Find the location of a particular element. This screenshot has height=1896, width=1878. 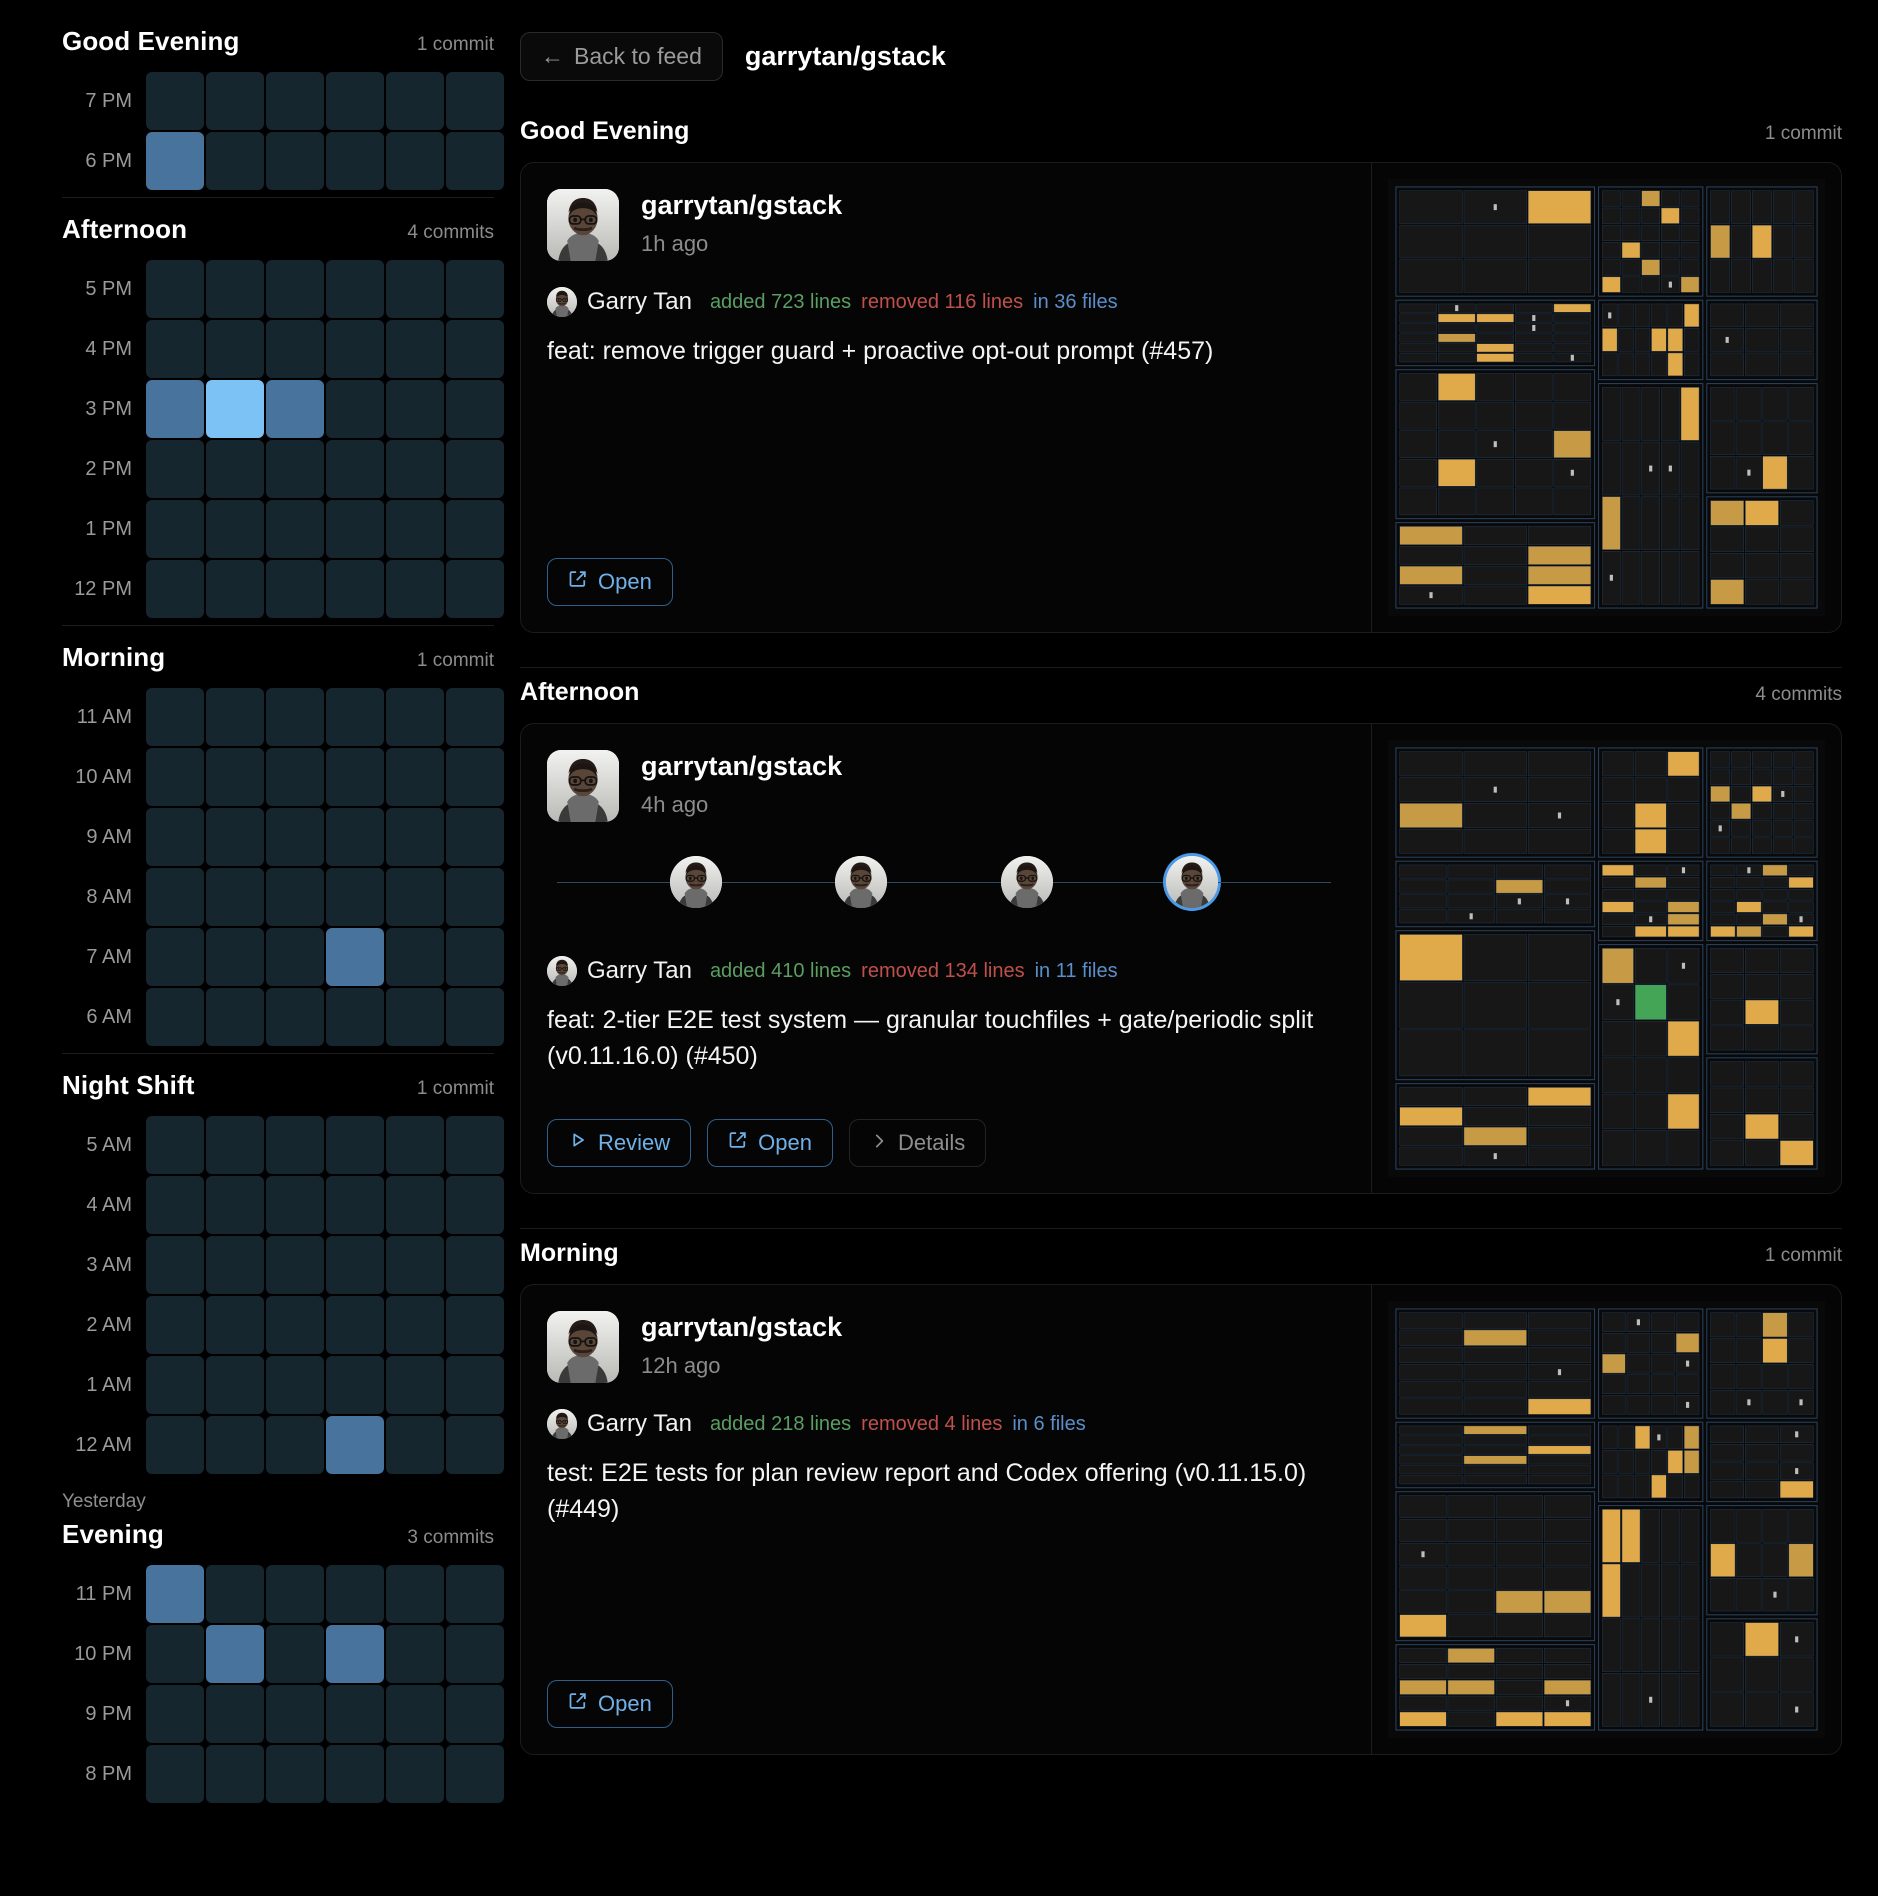

back-to-feed-button: ← Back to feed is located at coordinates (621, 56).